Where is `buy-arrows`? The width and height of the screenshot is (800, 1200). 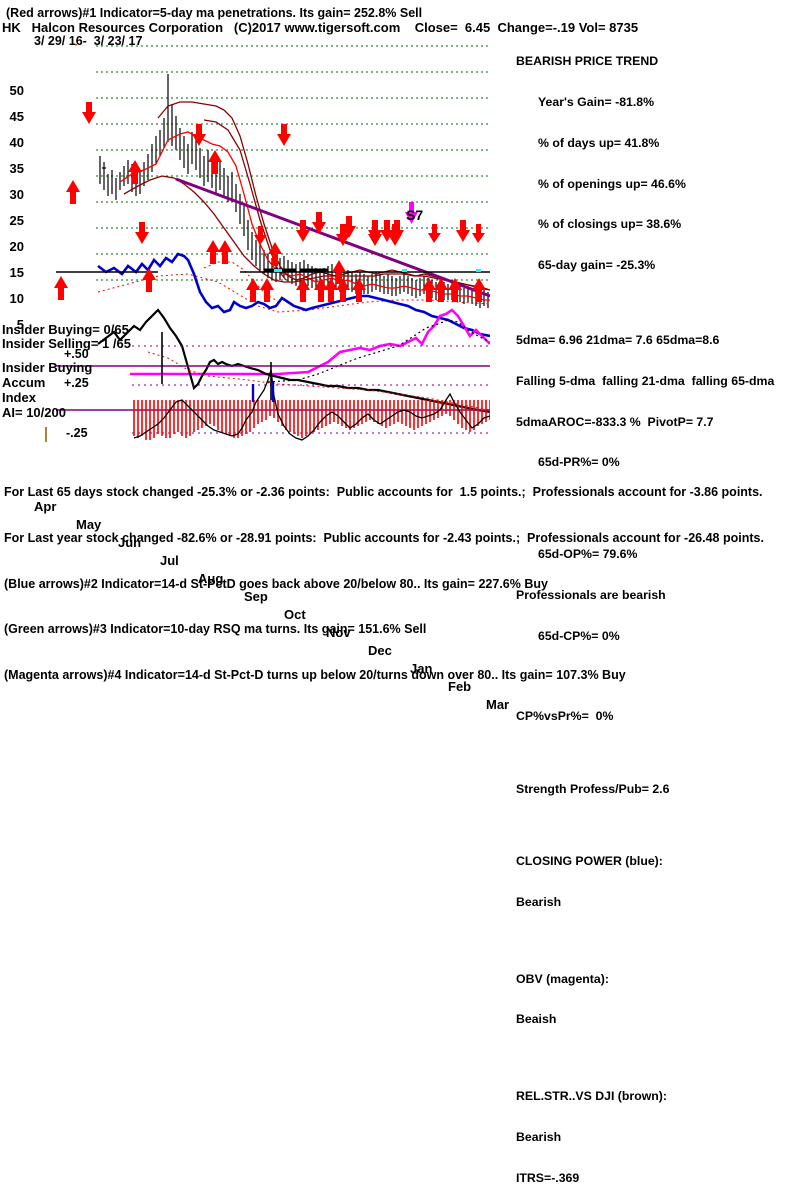
buy-arrows is located at coordinates (270, 226).